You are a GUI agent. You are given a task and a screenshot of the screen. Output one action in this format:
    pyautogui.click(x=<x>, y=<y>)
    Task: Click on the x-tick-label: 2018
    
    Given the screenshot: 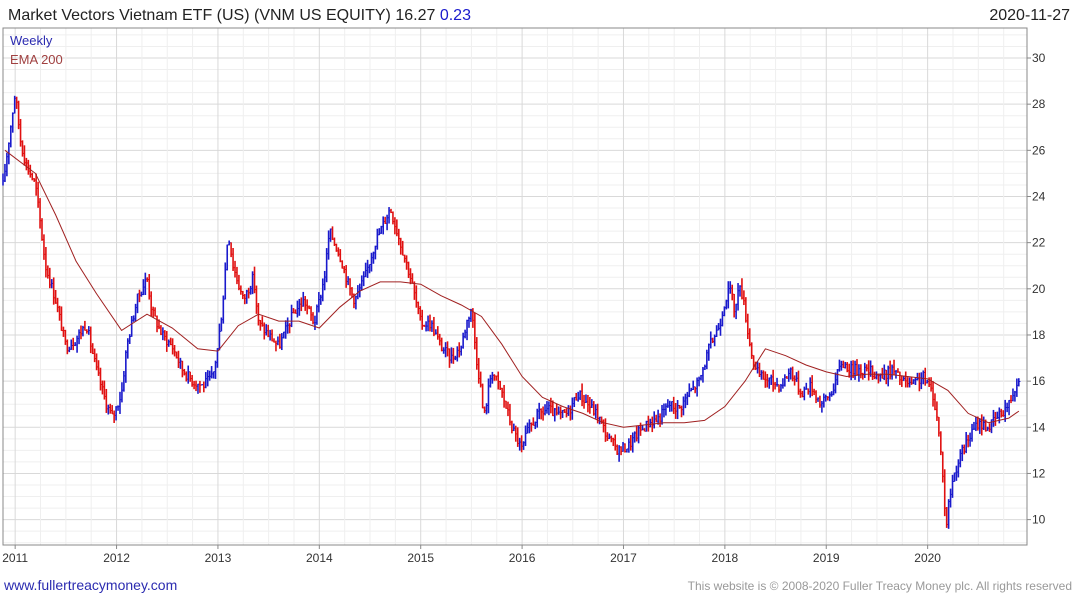 What is the action you would take?
    pyautogui.click(x=725, y=558)
    